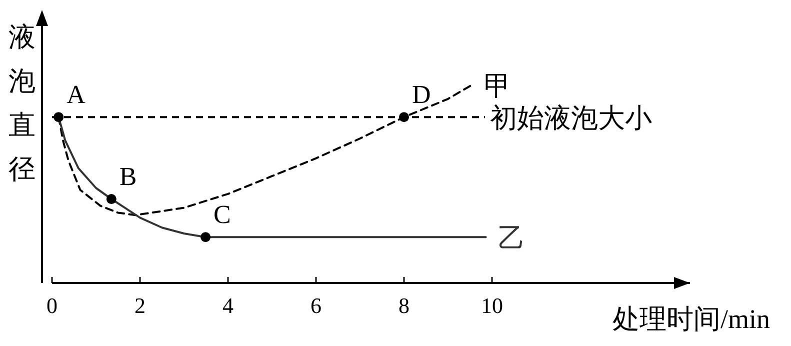 Image resolution: width=791 pixels, height=346 pixels. What do you see at coordinates (140, 305) in the screenshot?
I see `x-tick-label: 2` at bounding box center [140, 305].